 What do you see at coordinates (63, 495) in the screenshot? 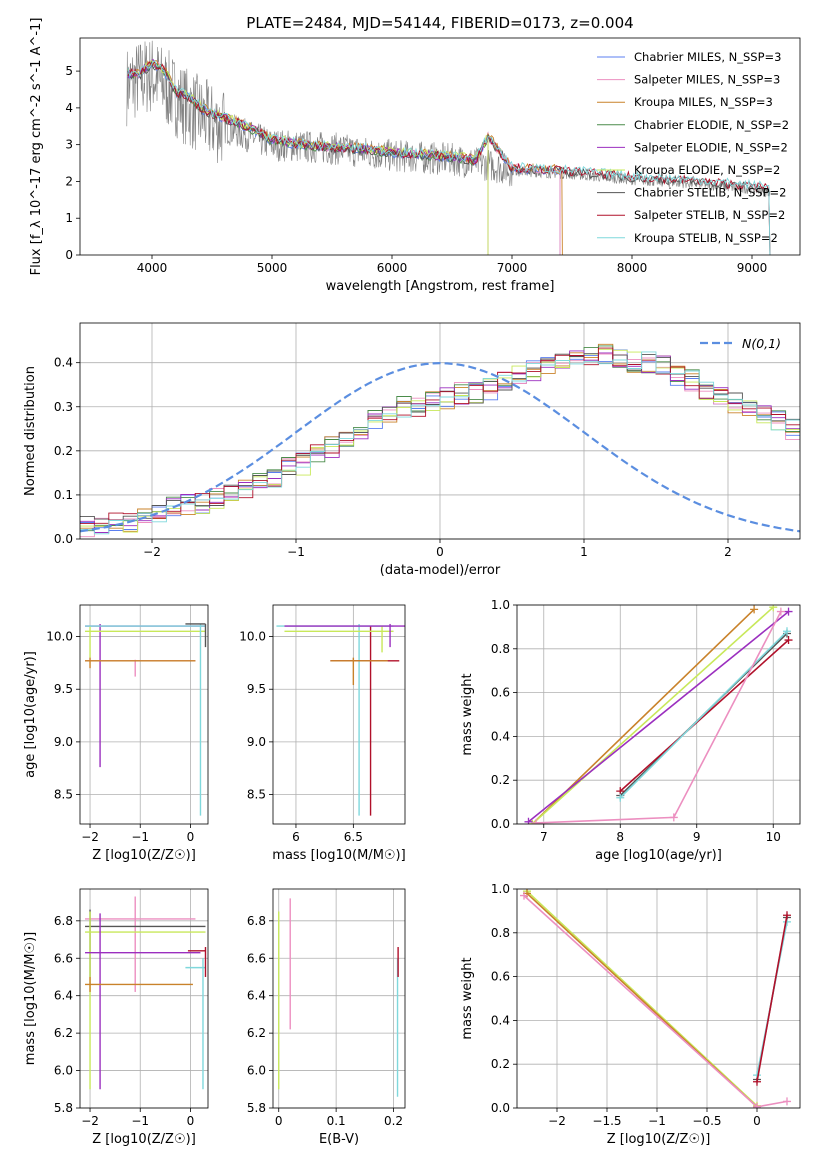
I see `y-tick-label: 0.1` at bounding box center [63, 495].